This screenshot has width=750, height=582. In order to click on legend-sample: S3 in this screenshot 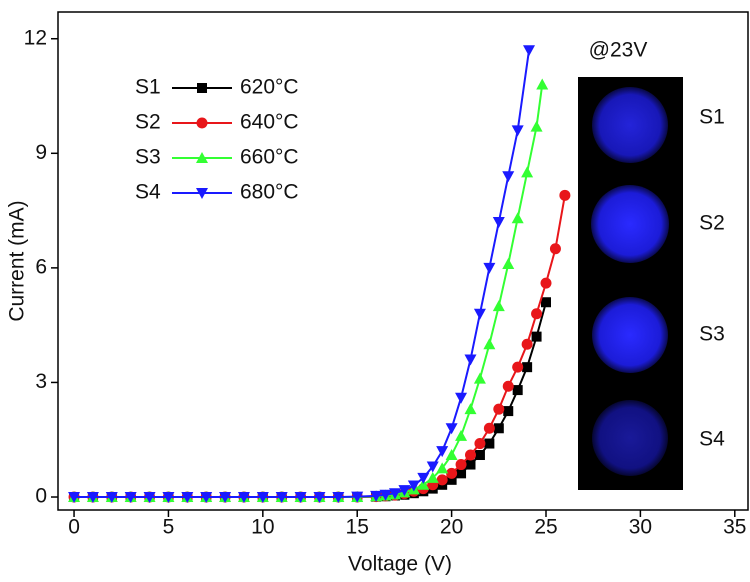, I will do `click(148, 157)`.